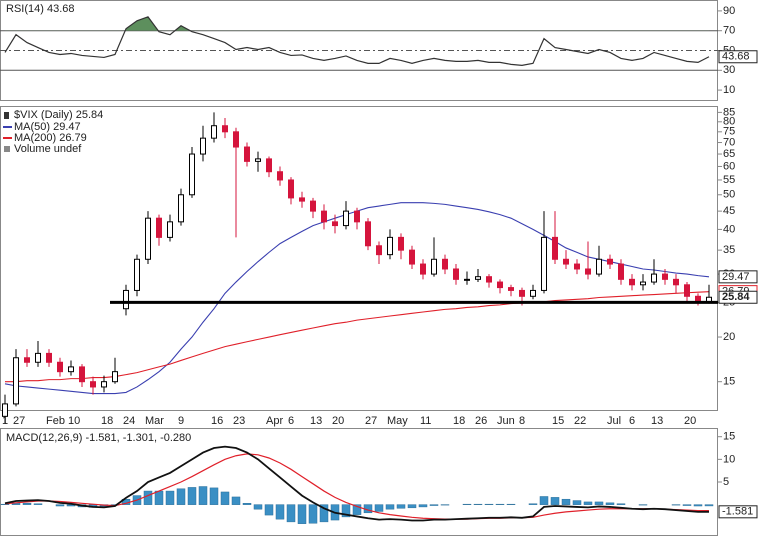 This screenshot has width=759, height=536. I want to click on y-tick-label: 75, so click(729, 132).